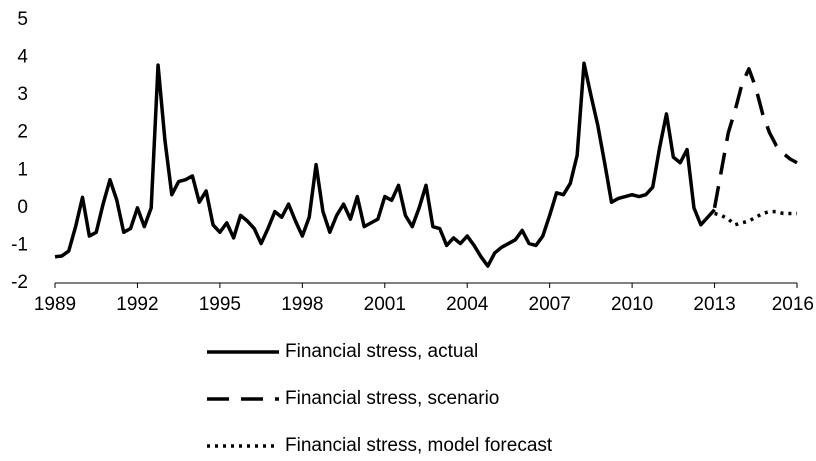 This screenshot has width=816, height=461. I want to click on y-tick-label: 3, so click(22, 94).